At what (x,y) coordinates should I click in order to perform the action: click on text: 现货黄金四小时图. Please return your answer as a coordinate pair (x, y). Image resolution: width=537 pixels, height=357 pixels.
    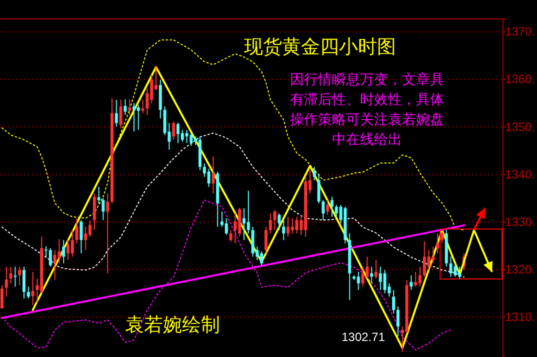
    Looking at the image, I should click on (320, 47).